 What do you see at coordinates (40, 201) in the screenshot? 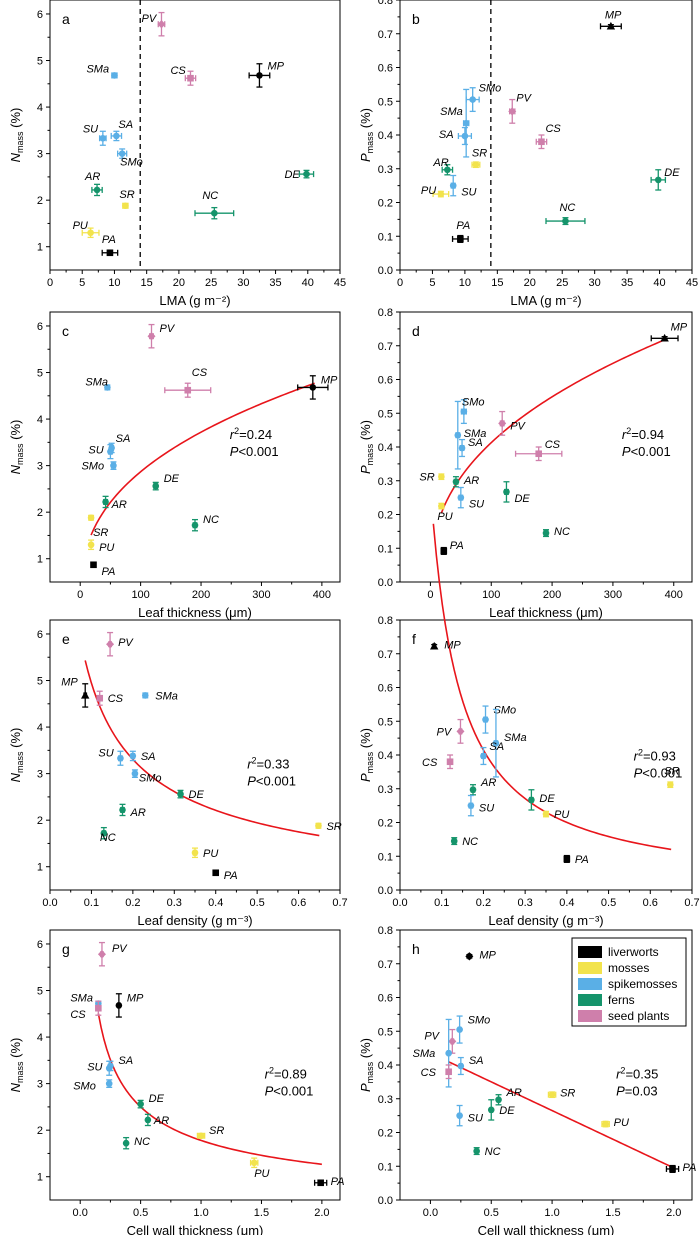
I see `y-tick-label: 2` at bounding box center [40, 201].